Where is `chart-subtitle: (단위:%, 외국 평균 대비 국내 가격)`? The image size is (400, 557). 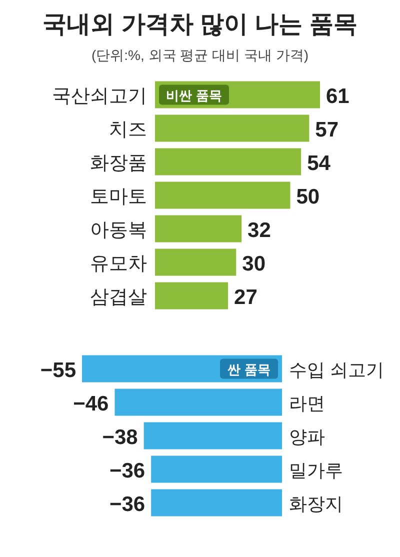 chart-subtitle: (단위:%, 외국 평균 대비 국내 가격) is located at coordinates (200, 55).